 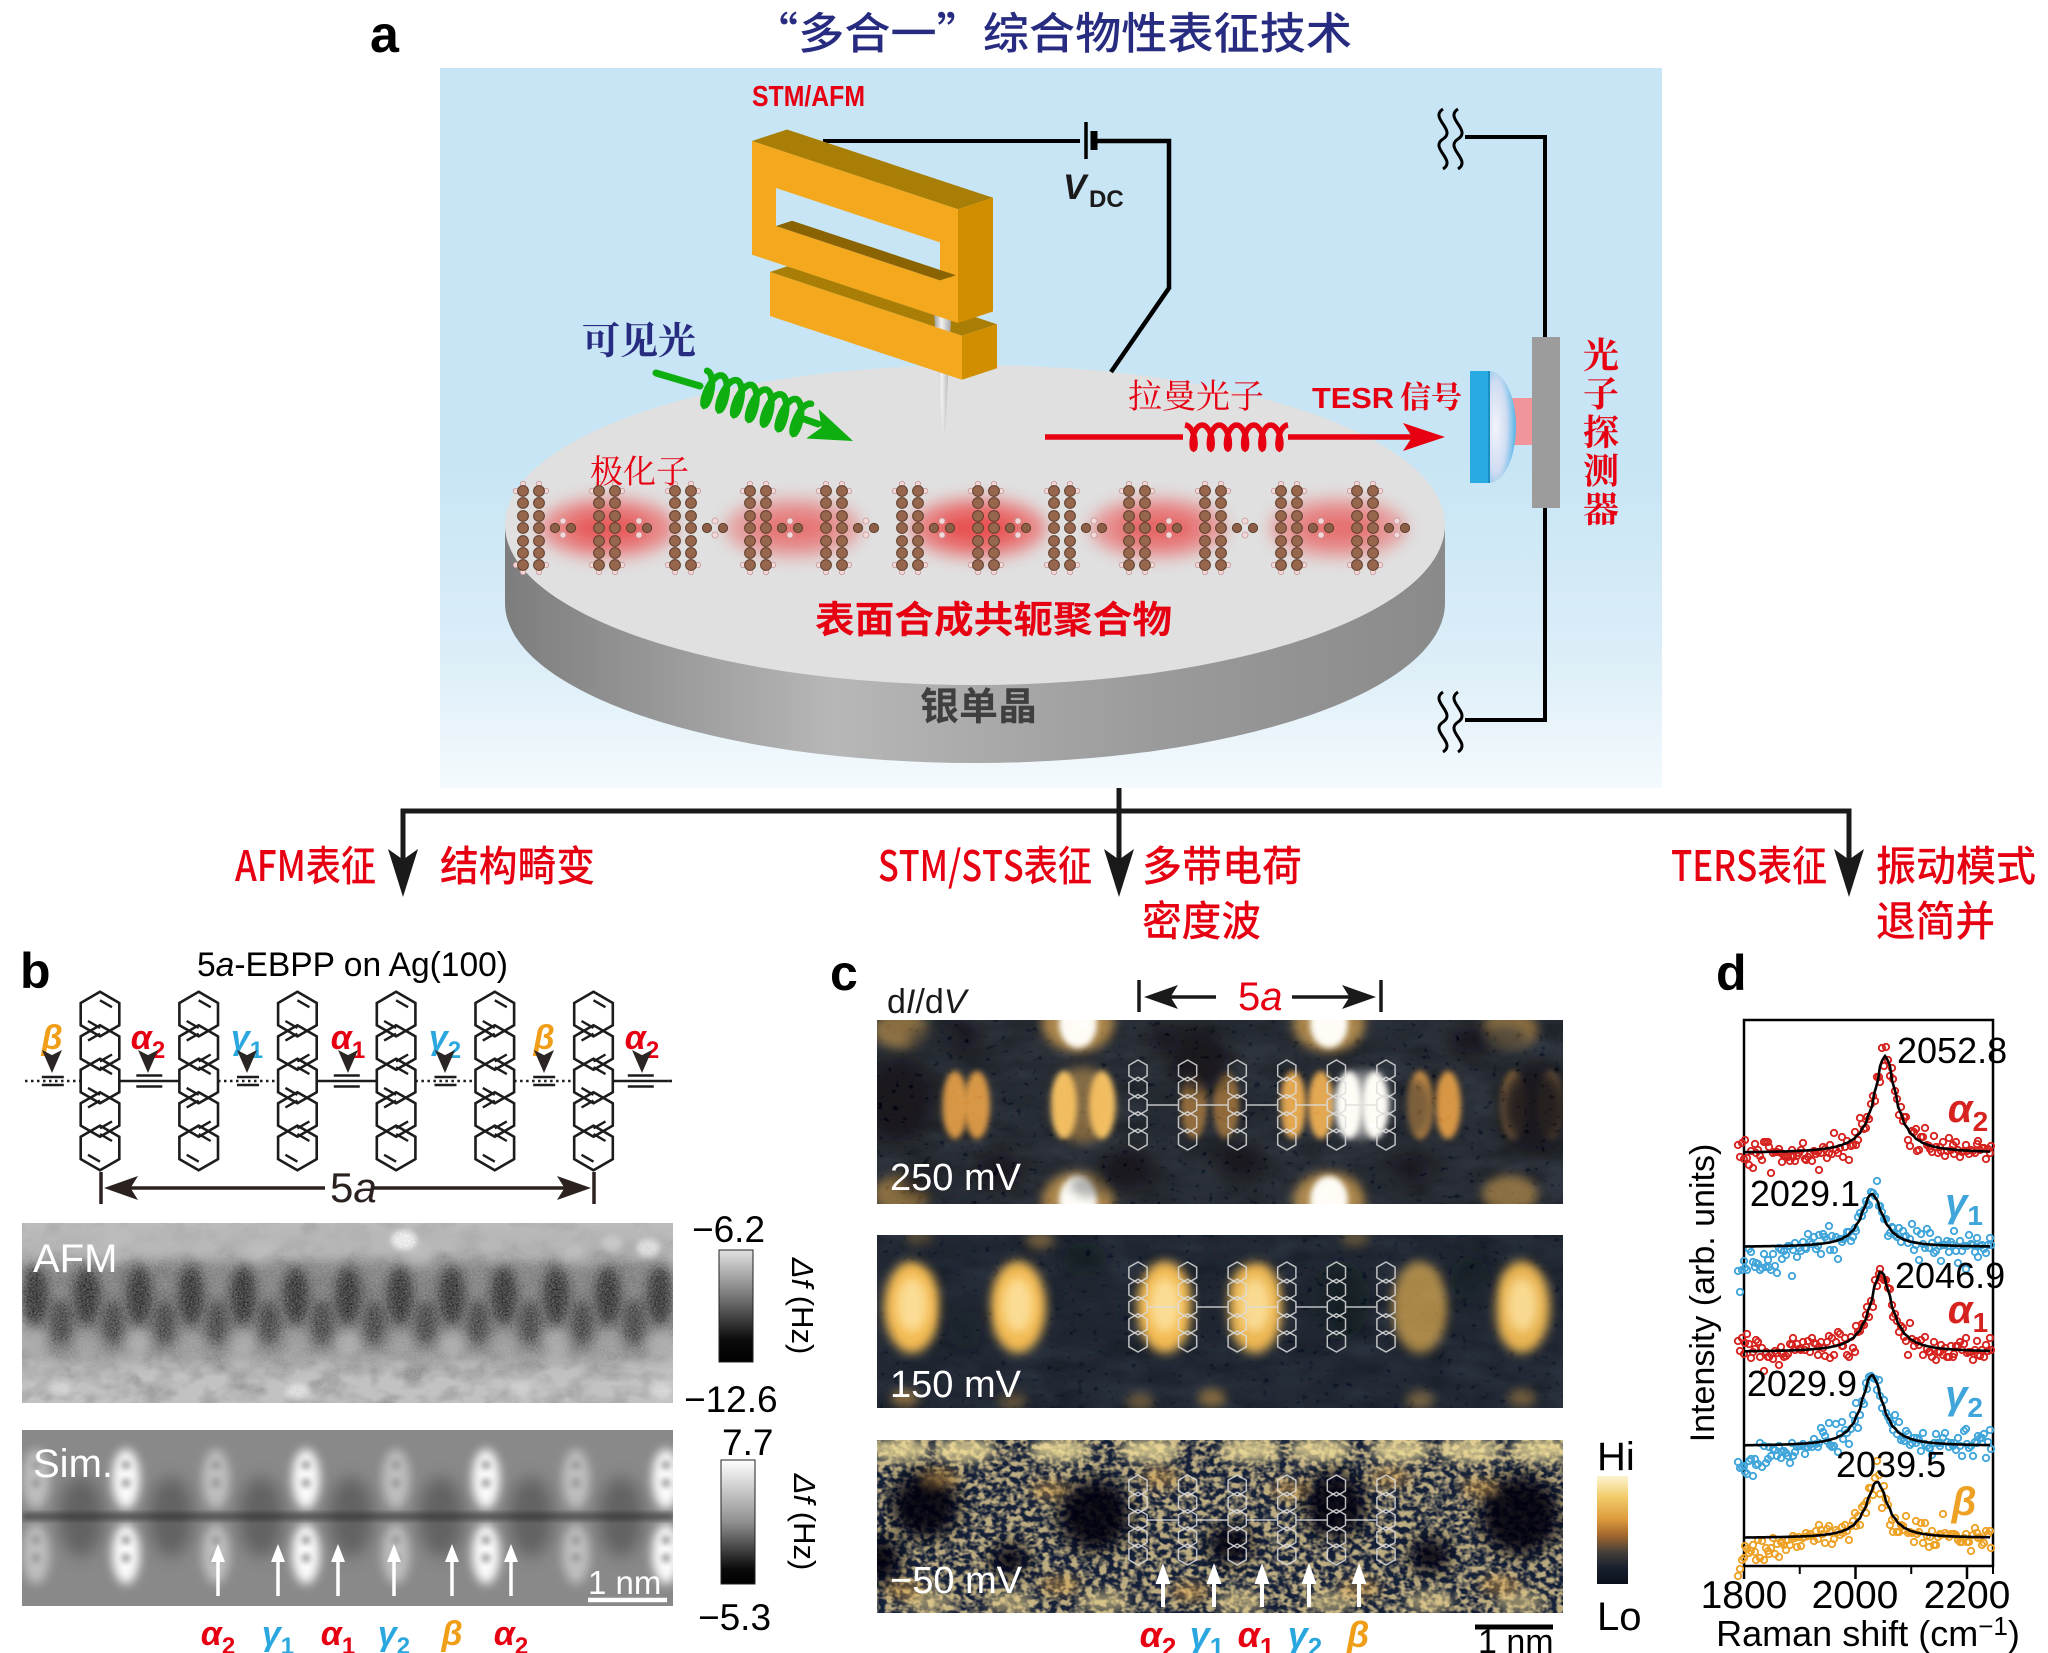 What do you see at coordinates (1868, 1632) in the screenshot?
I see `svg-text: Raman shift (cm−1)` at bounding box center [1868, 1632].